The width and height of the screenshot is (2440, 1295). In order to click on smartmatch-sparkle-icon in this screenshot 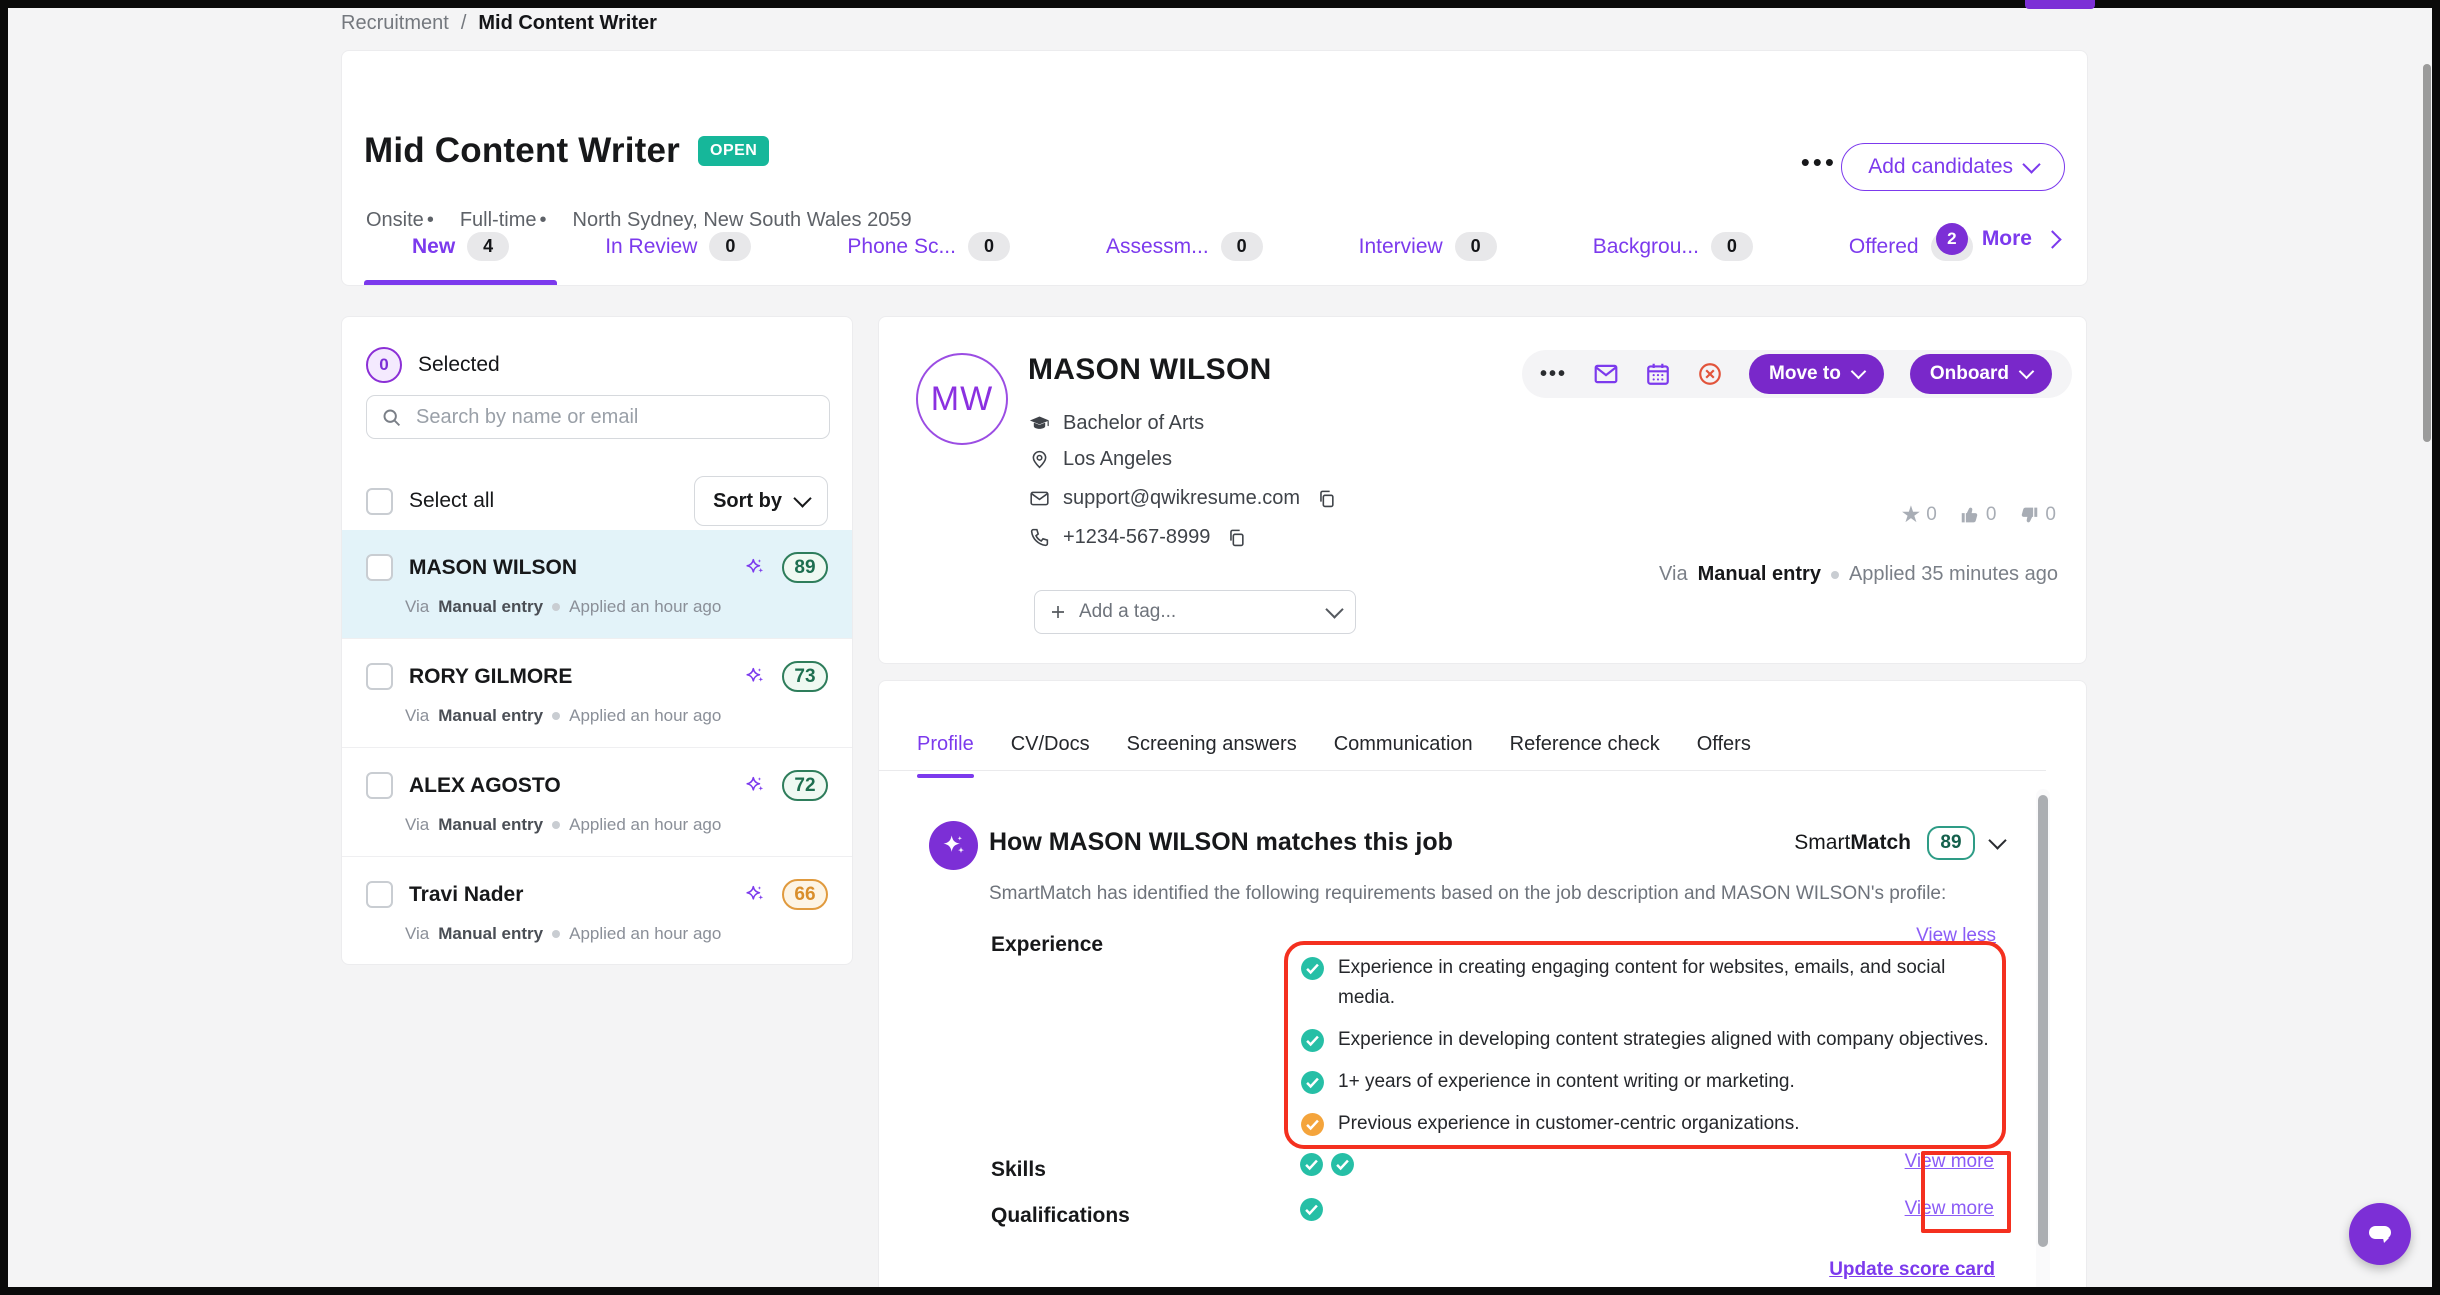, I will do `click(755, 892)`.